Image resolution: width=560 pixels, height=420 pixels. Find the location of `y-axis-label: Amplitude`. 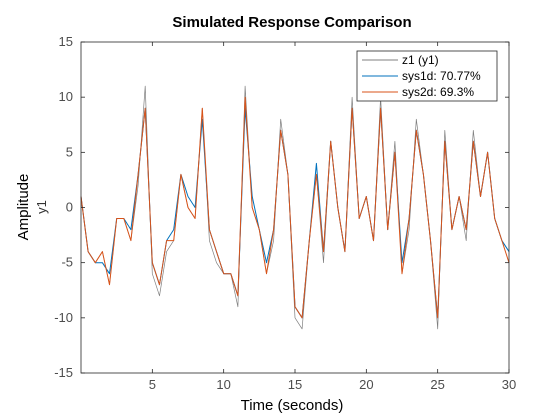

y-axis-label: Amplitude is located at coordinates (23, 207).